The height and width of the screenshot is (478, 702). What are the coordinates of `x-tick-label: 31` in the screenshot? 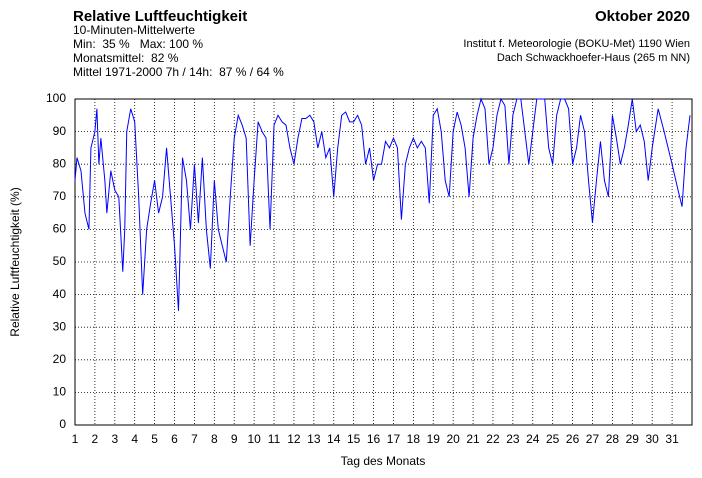 It's located at (672, 439).